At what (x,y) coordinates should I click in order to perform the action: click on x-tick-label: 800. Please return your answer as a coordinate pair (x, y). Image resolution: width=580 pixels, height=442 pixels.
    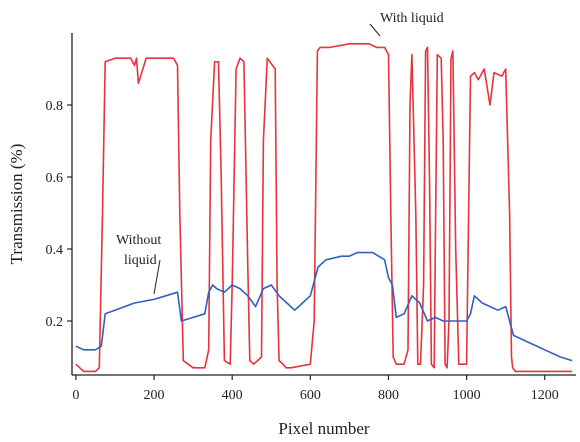
    Looking at the image, I should click on (388, 395).